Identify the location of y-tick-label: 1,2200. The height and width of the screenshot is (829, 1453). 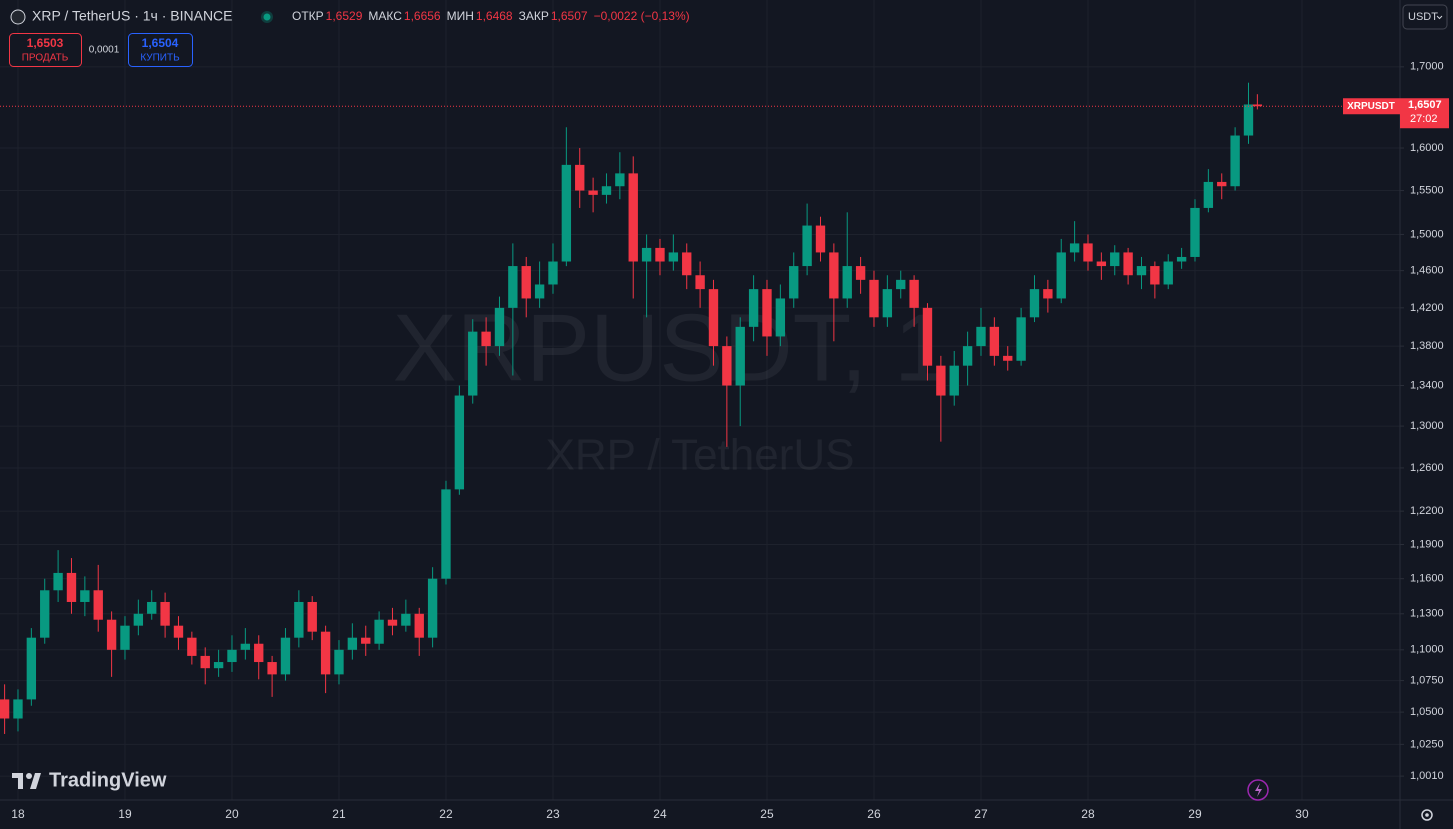
(1427, 511).